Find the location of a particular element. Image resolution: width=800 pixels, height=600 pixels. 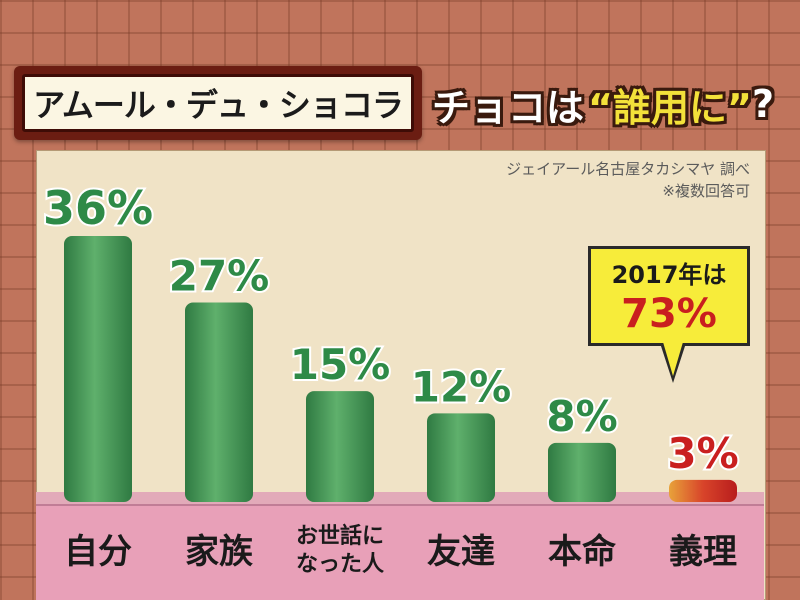

category-label-5: 義理 is located at coordinates (703, 552).